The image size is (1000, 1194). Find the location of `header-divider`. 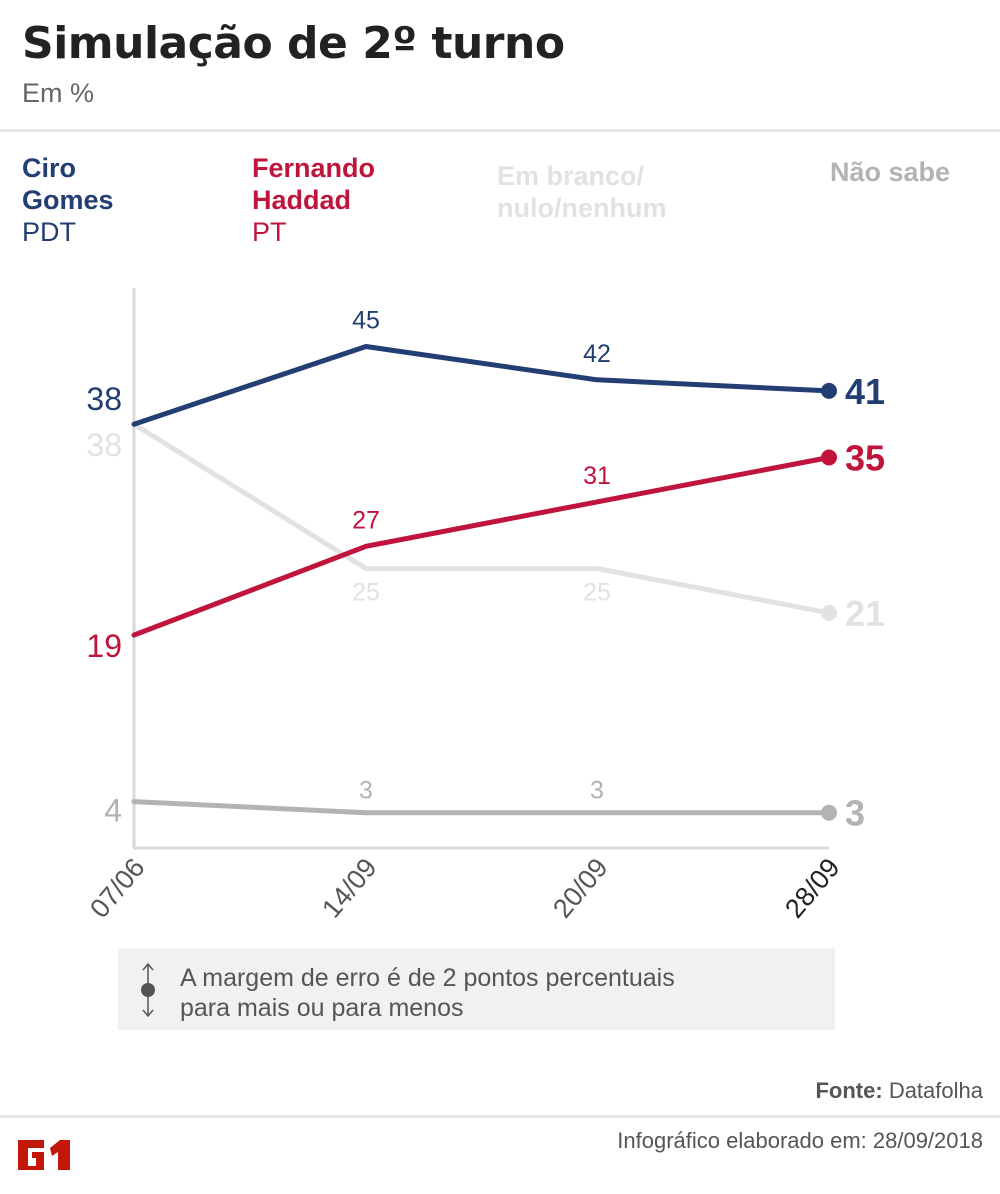

header-divider is located at coordinates (500, 130).